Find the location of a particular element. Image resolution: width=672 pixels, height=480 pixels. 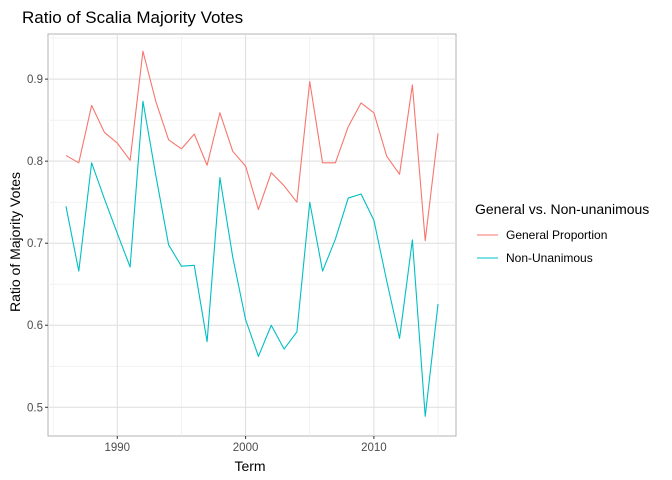

y-tick-label: 0.8 is located at coordinates (35, 162).